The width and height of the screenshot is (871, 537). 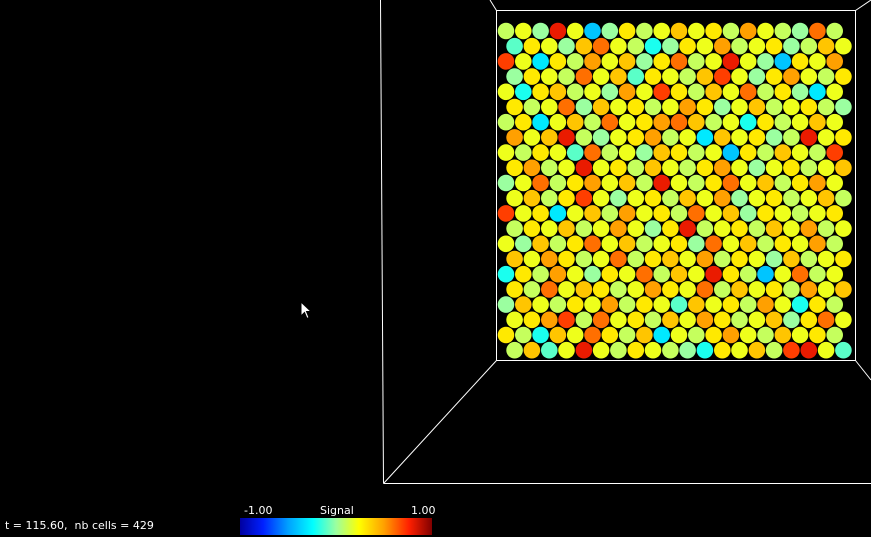 What do you see at coordinates (258, 510) in the screenshot?
I see `colorbar-min-label: -1.00` at bounding box center [258, 510].